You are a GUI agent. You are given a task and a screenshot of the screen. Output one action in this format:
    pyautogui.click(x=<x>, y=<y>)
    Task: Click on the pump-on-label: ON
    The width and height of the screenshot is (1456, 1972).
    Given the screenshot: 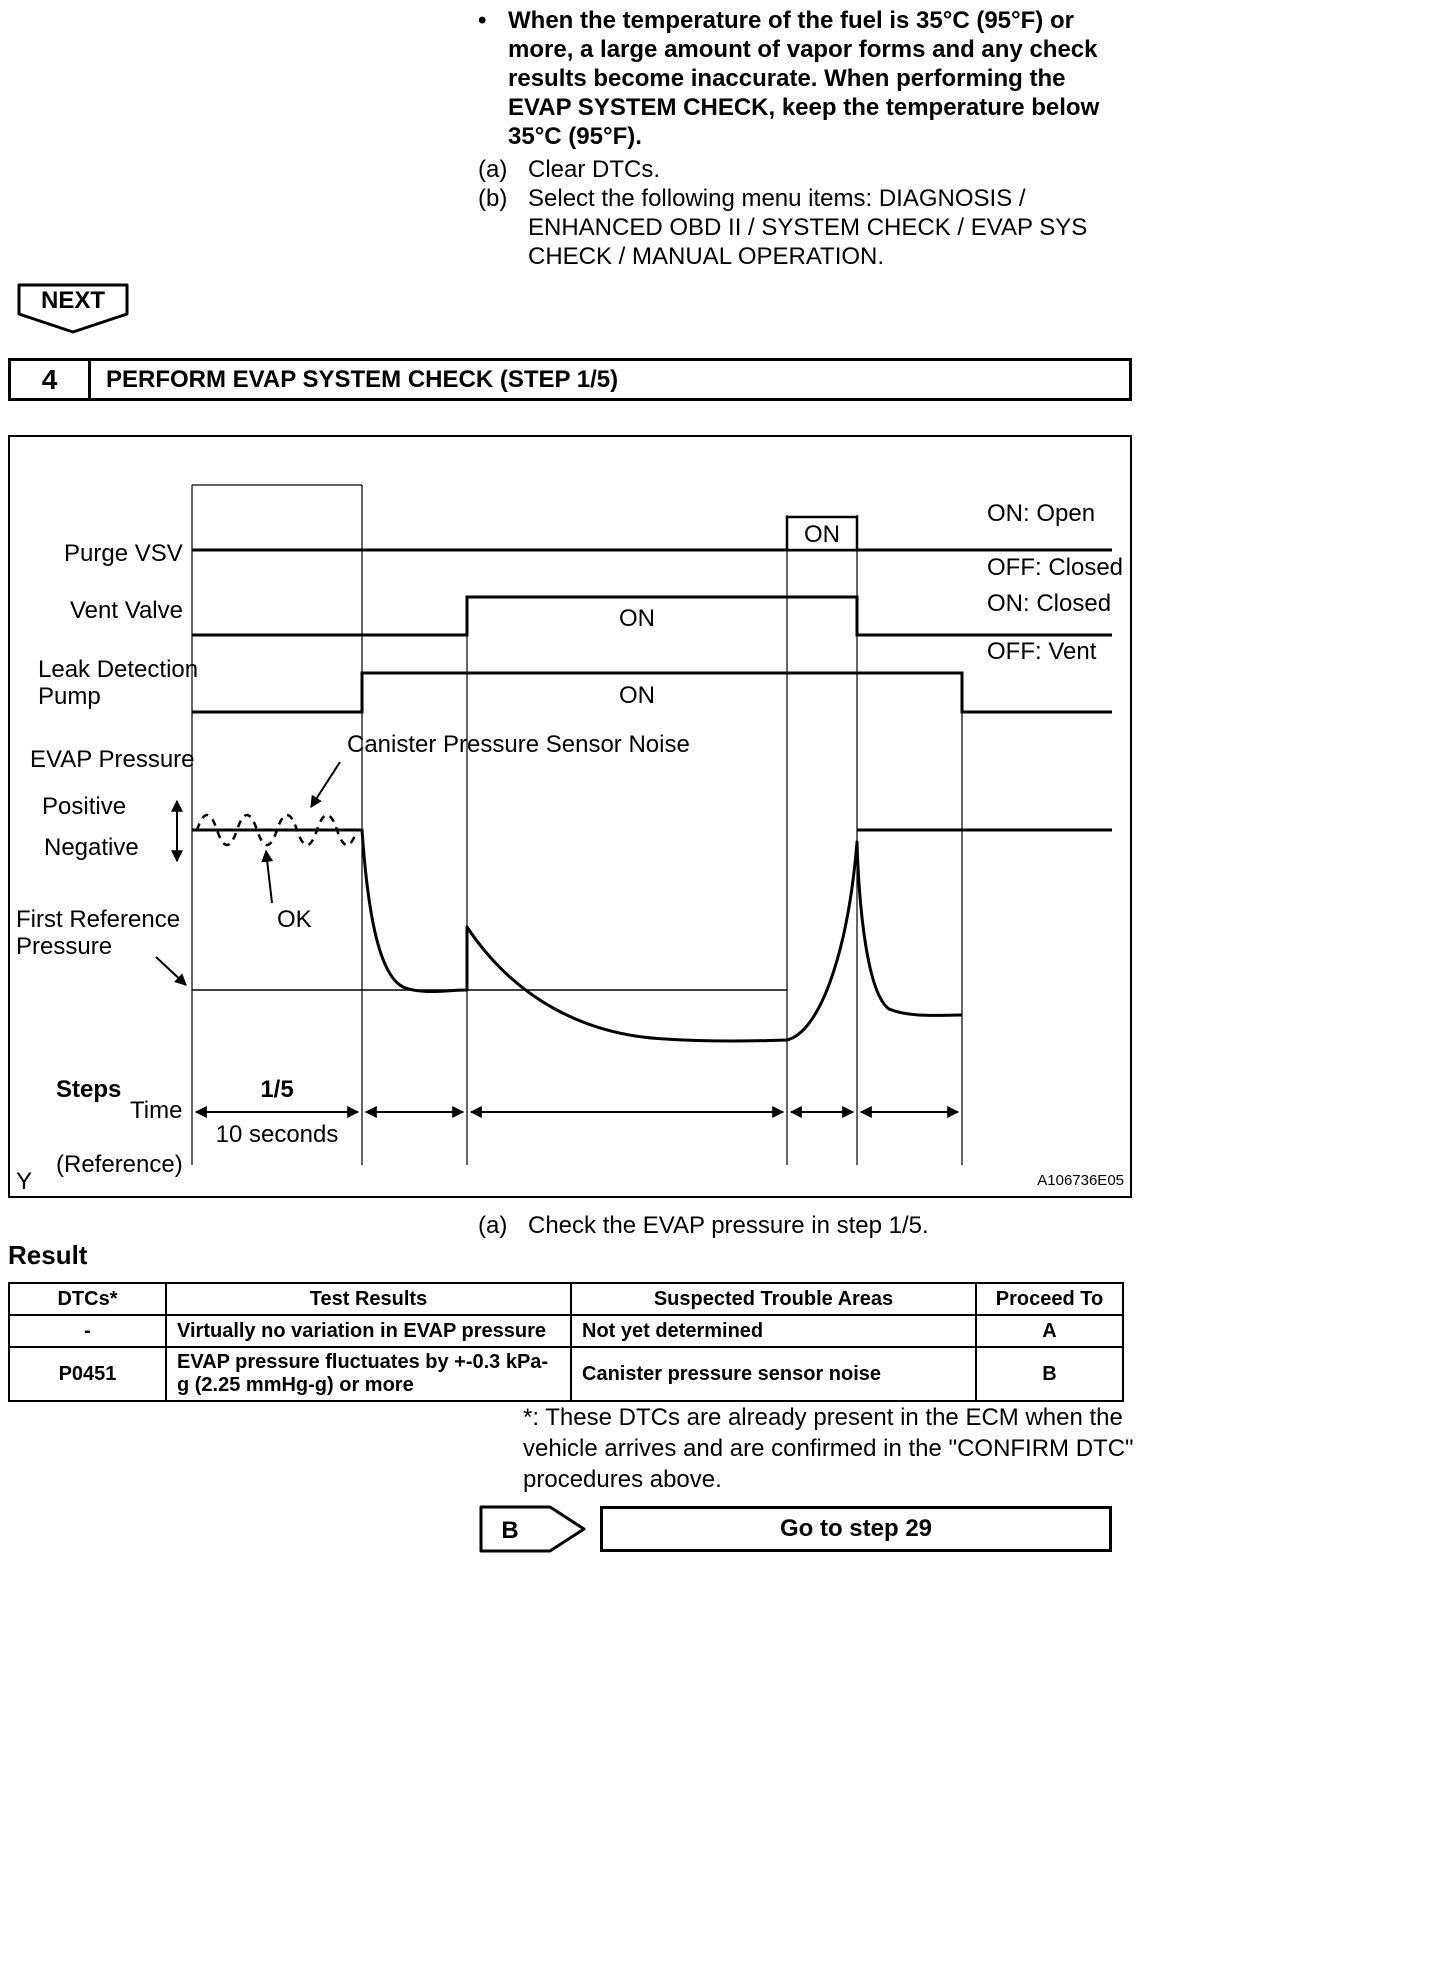 What is the action you would take?
    pyautogui.click(x=637, y=695)
    